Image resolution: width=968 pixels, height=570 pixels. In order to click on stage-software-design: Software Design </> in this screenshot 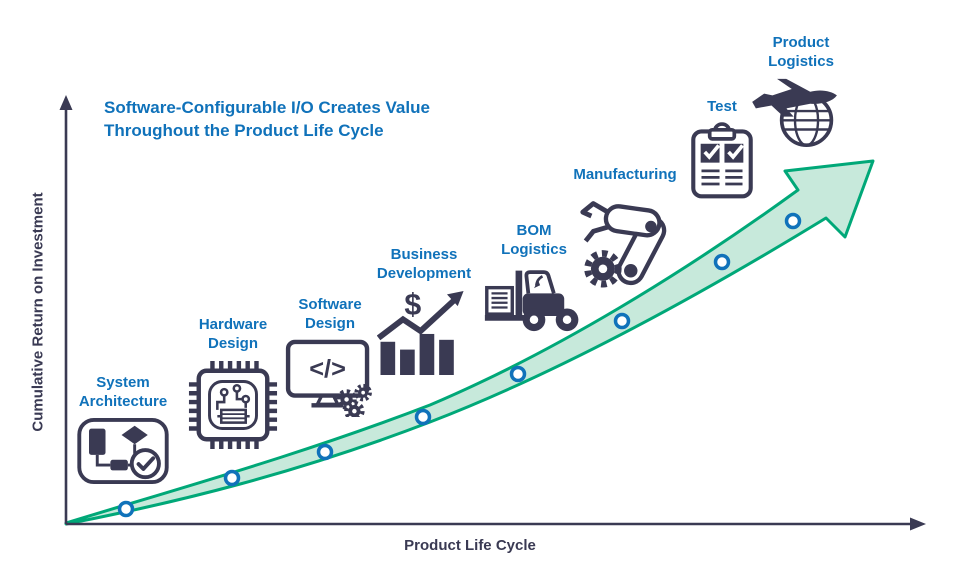, I will do `click(330, 356)`.